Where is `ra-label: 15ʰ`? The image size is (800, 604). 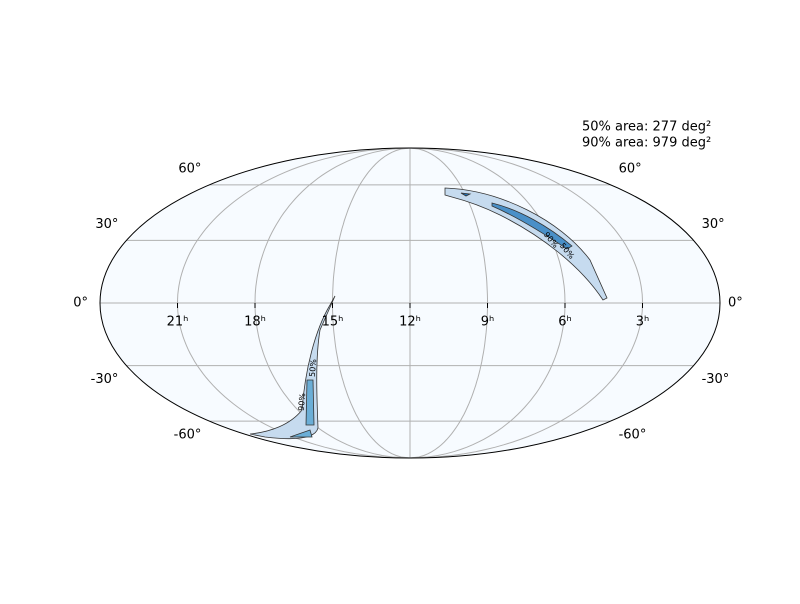 ra-label: 15ʰ is located at coordinates (333, 322).